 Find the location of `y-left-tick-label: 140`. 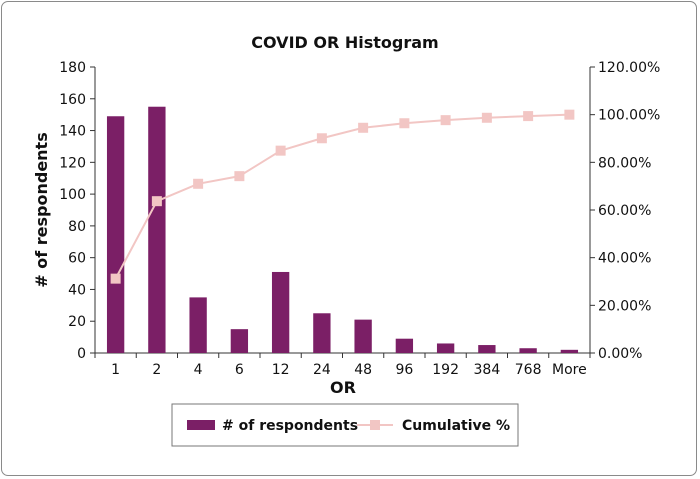

y-left-tick-label: 140 is located at coordinates (72, 132).